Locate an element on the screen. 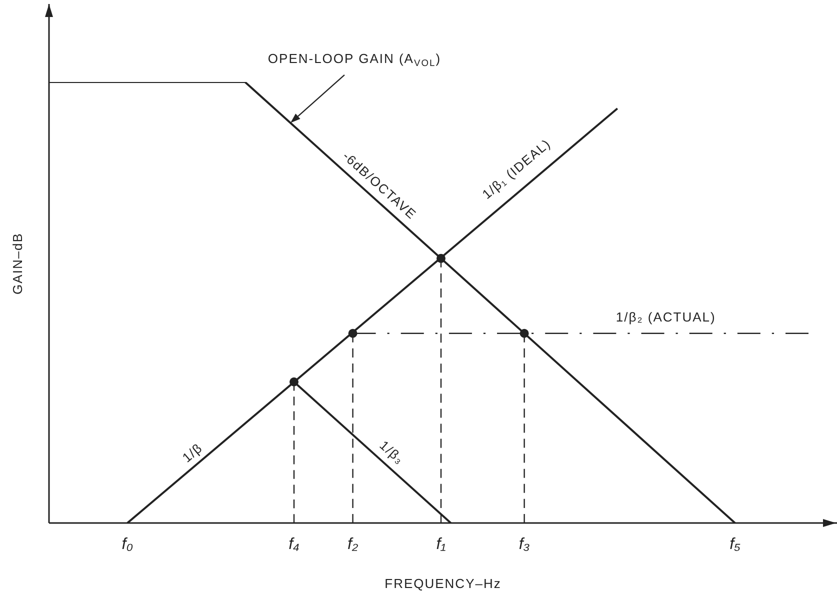 This screenshot has width=837, height=593. x-axis-title: FREQUENCY–Hz is located at coordinates (443, 583).